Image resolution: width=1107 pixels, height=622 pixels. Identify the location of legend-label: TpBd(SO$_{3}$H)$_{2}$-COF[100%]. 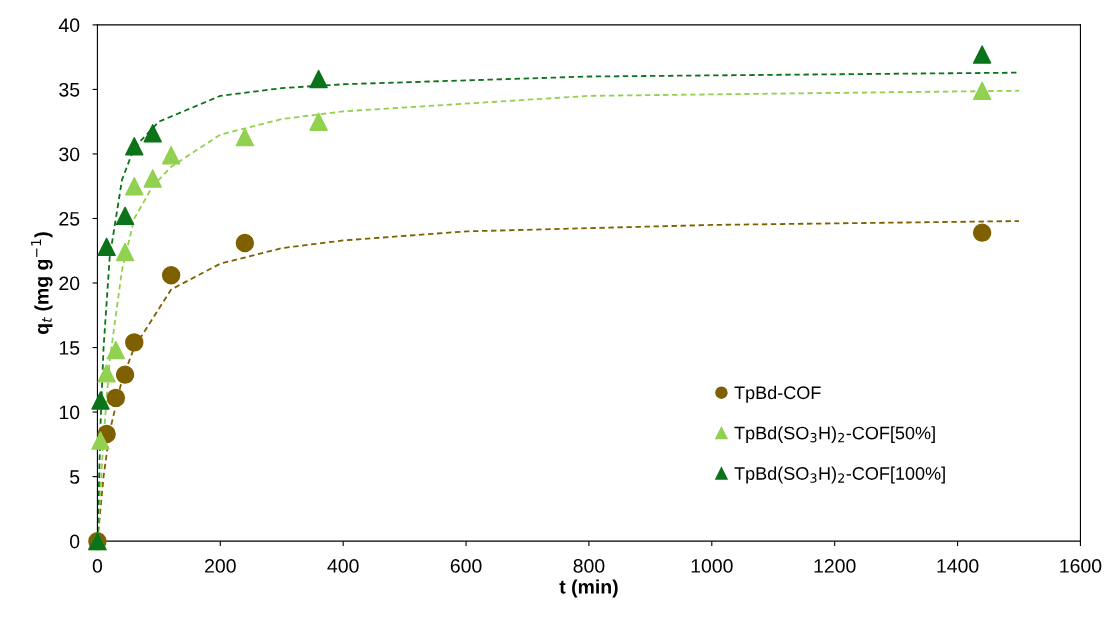
(839, 475).